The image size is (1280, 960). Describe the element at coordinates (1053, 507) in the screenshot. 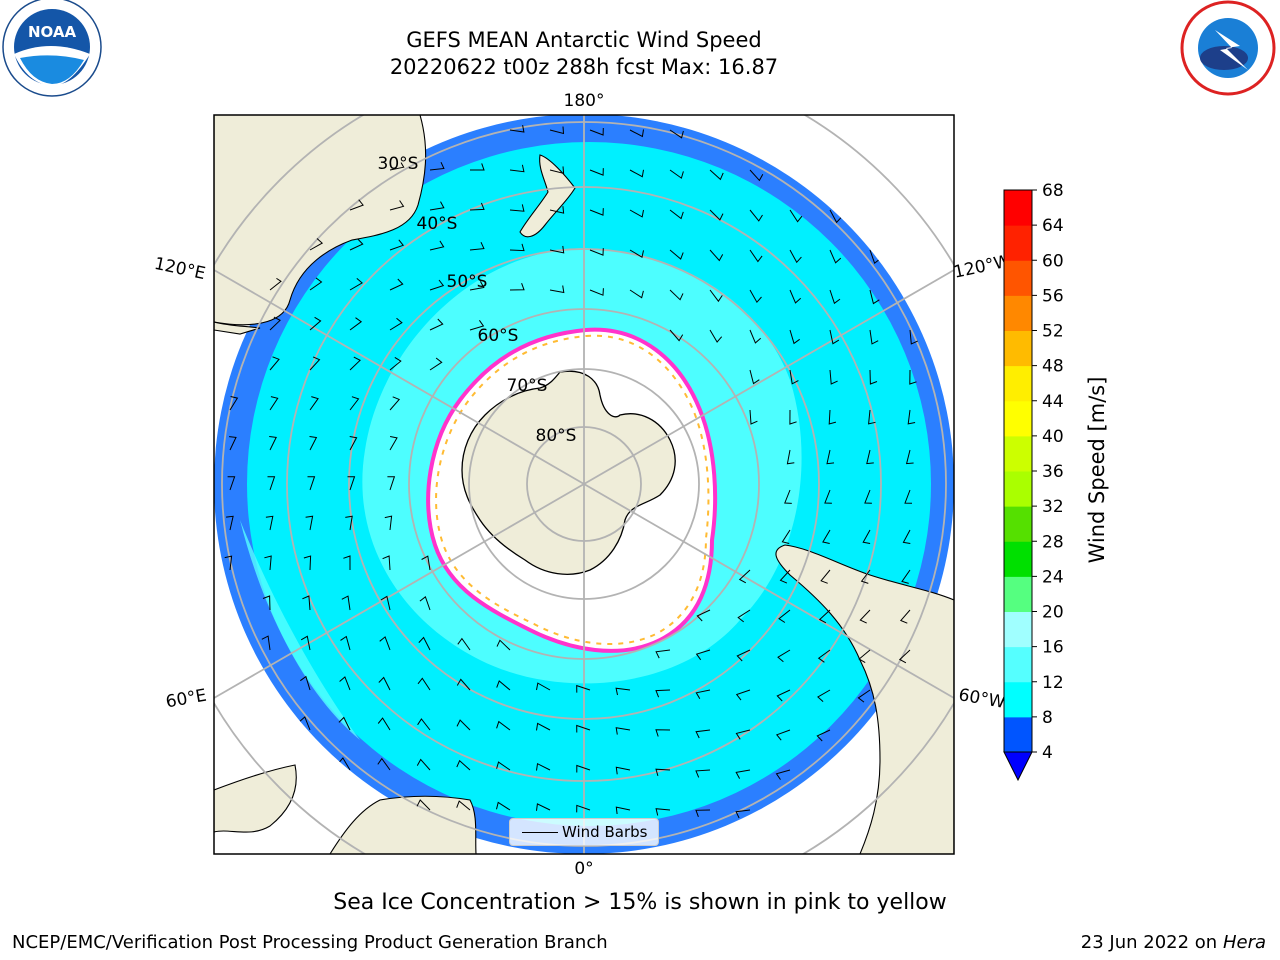

I see `colorbar-tick-label: 32` at that location.